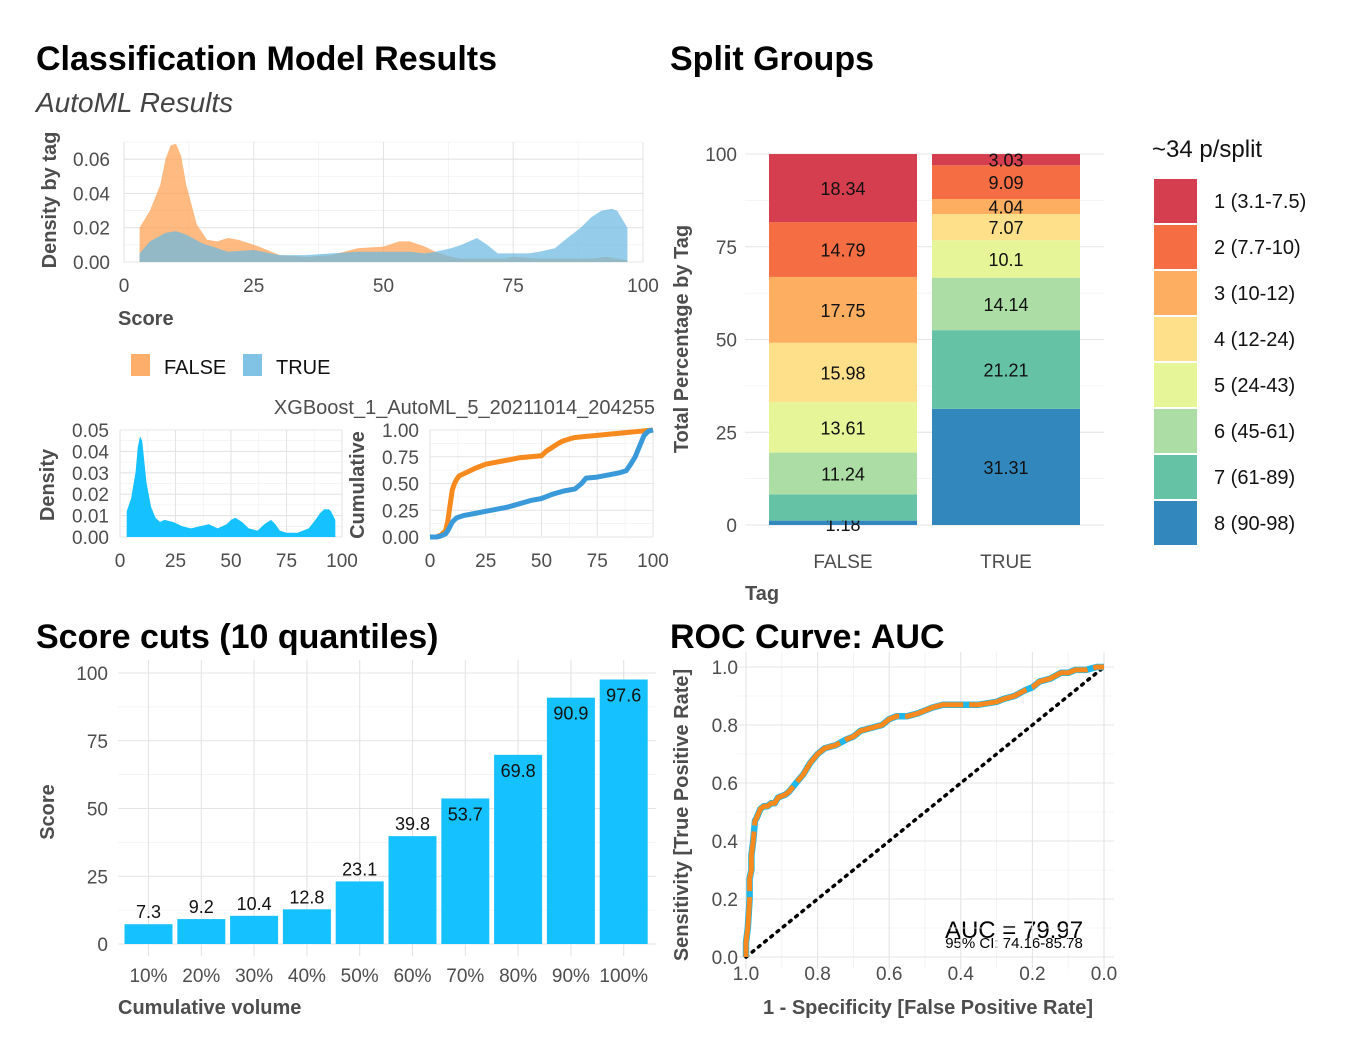 This screenshot has width=1363, height=1056. Describe the element at coordinates (513, 286) in the screenshot. I see `density-tag-x-tick: 75` at that location.